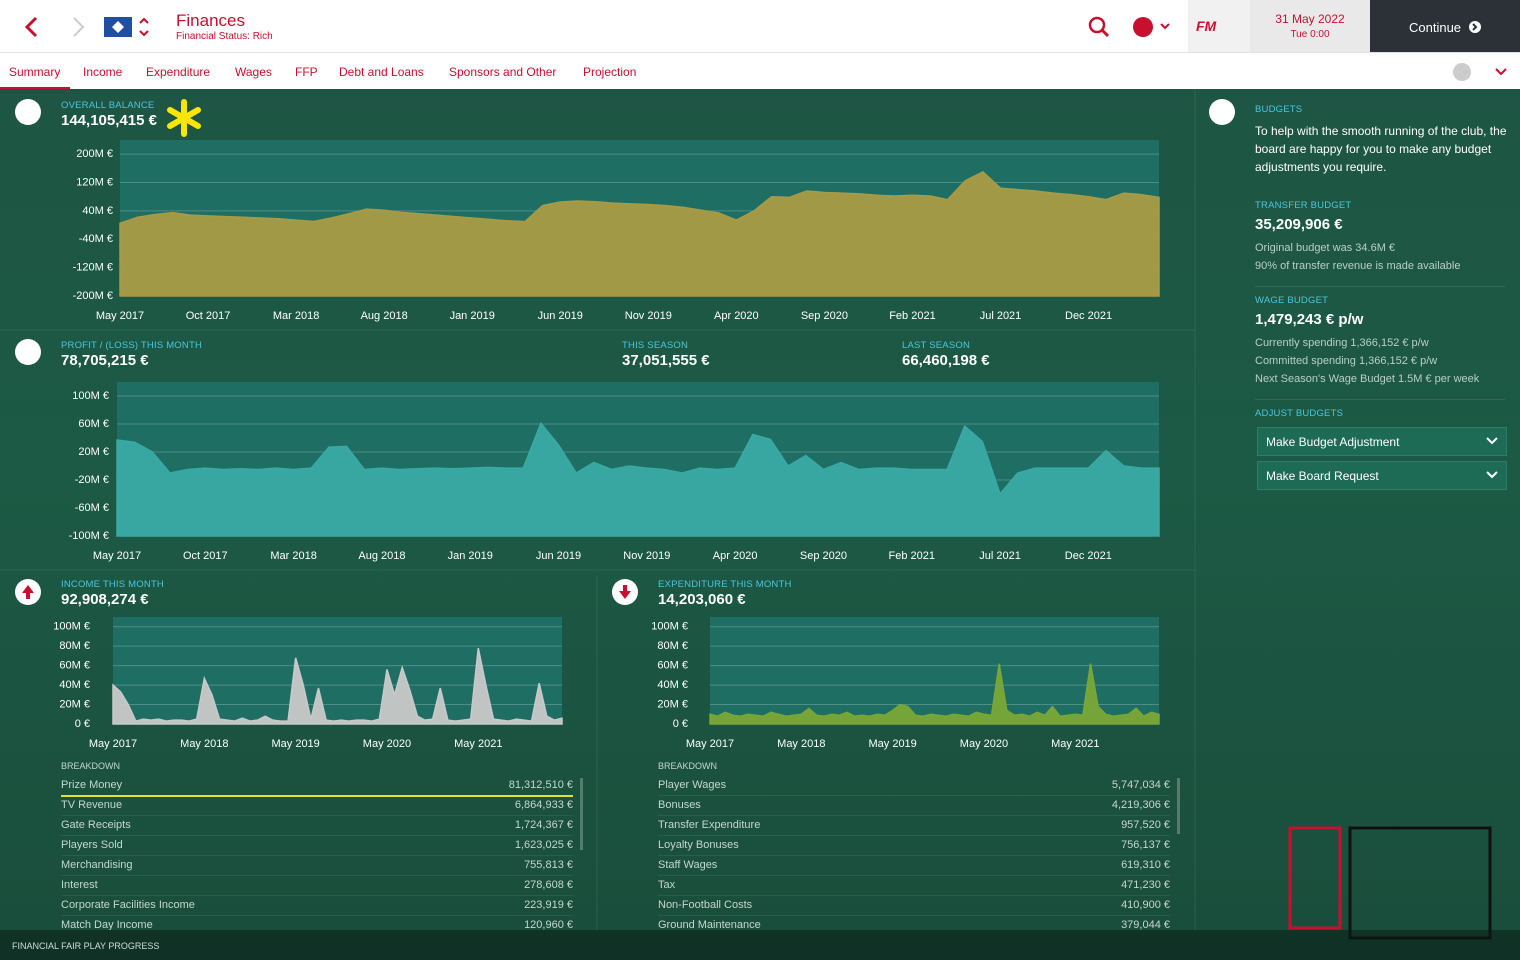  What do you see at coordinates (1000, 556) in the screenshot?
I see `x-tick-label: Jul 2021` at bounding box center [1000, 556].